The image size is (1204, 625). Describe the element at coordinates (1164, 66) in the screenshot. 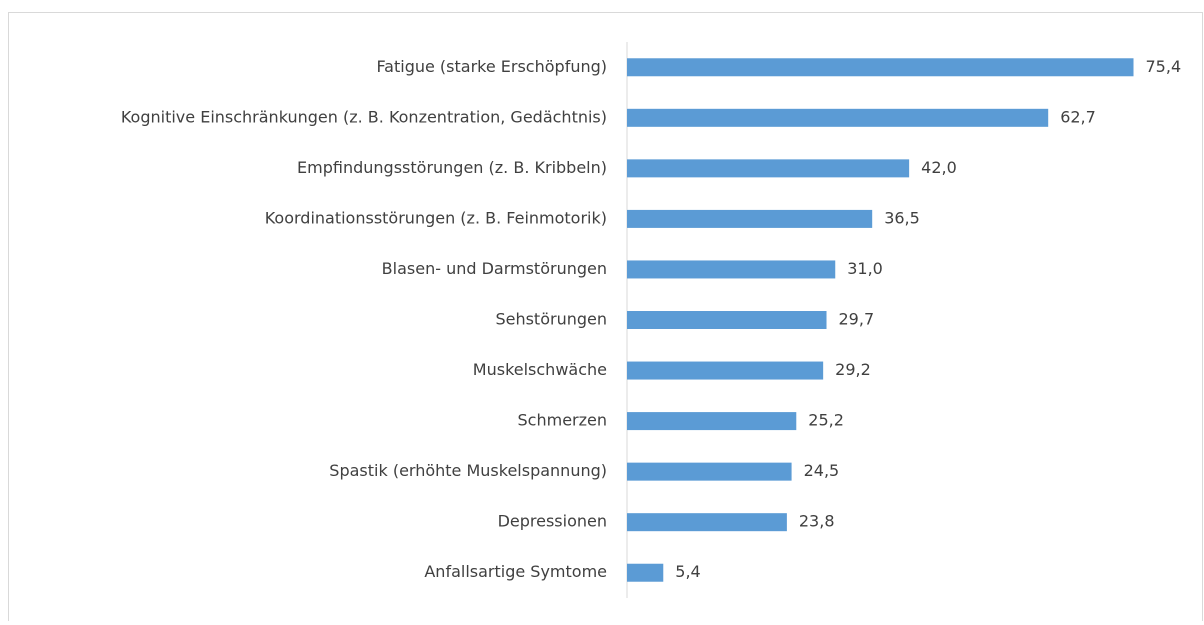

I see `data-label: 75,4` at that location.